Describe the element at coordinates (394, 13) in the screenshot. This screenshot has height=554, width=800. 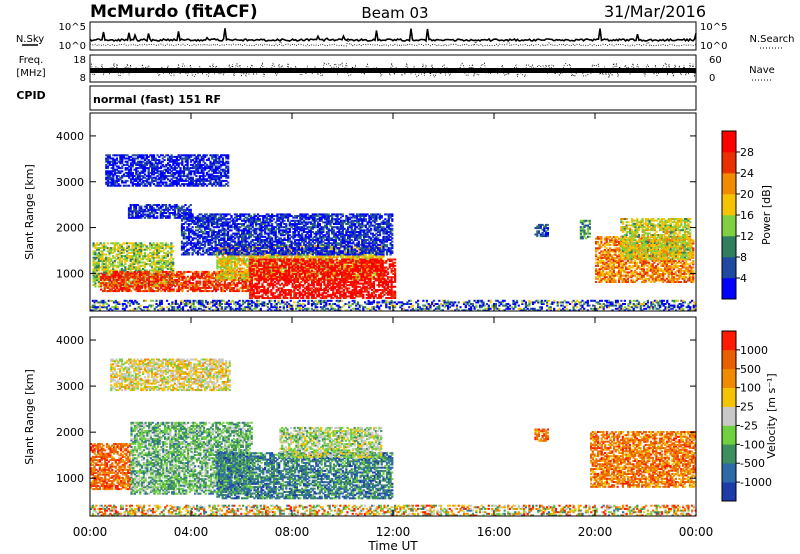
I see `beam-title: Beam 03` at that location.